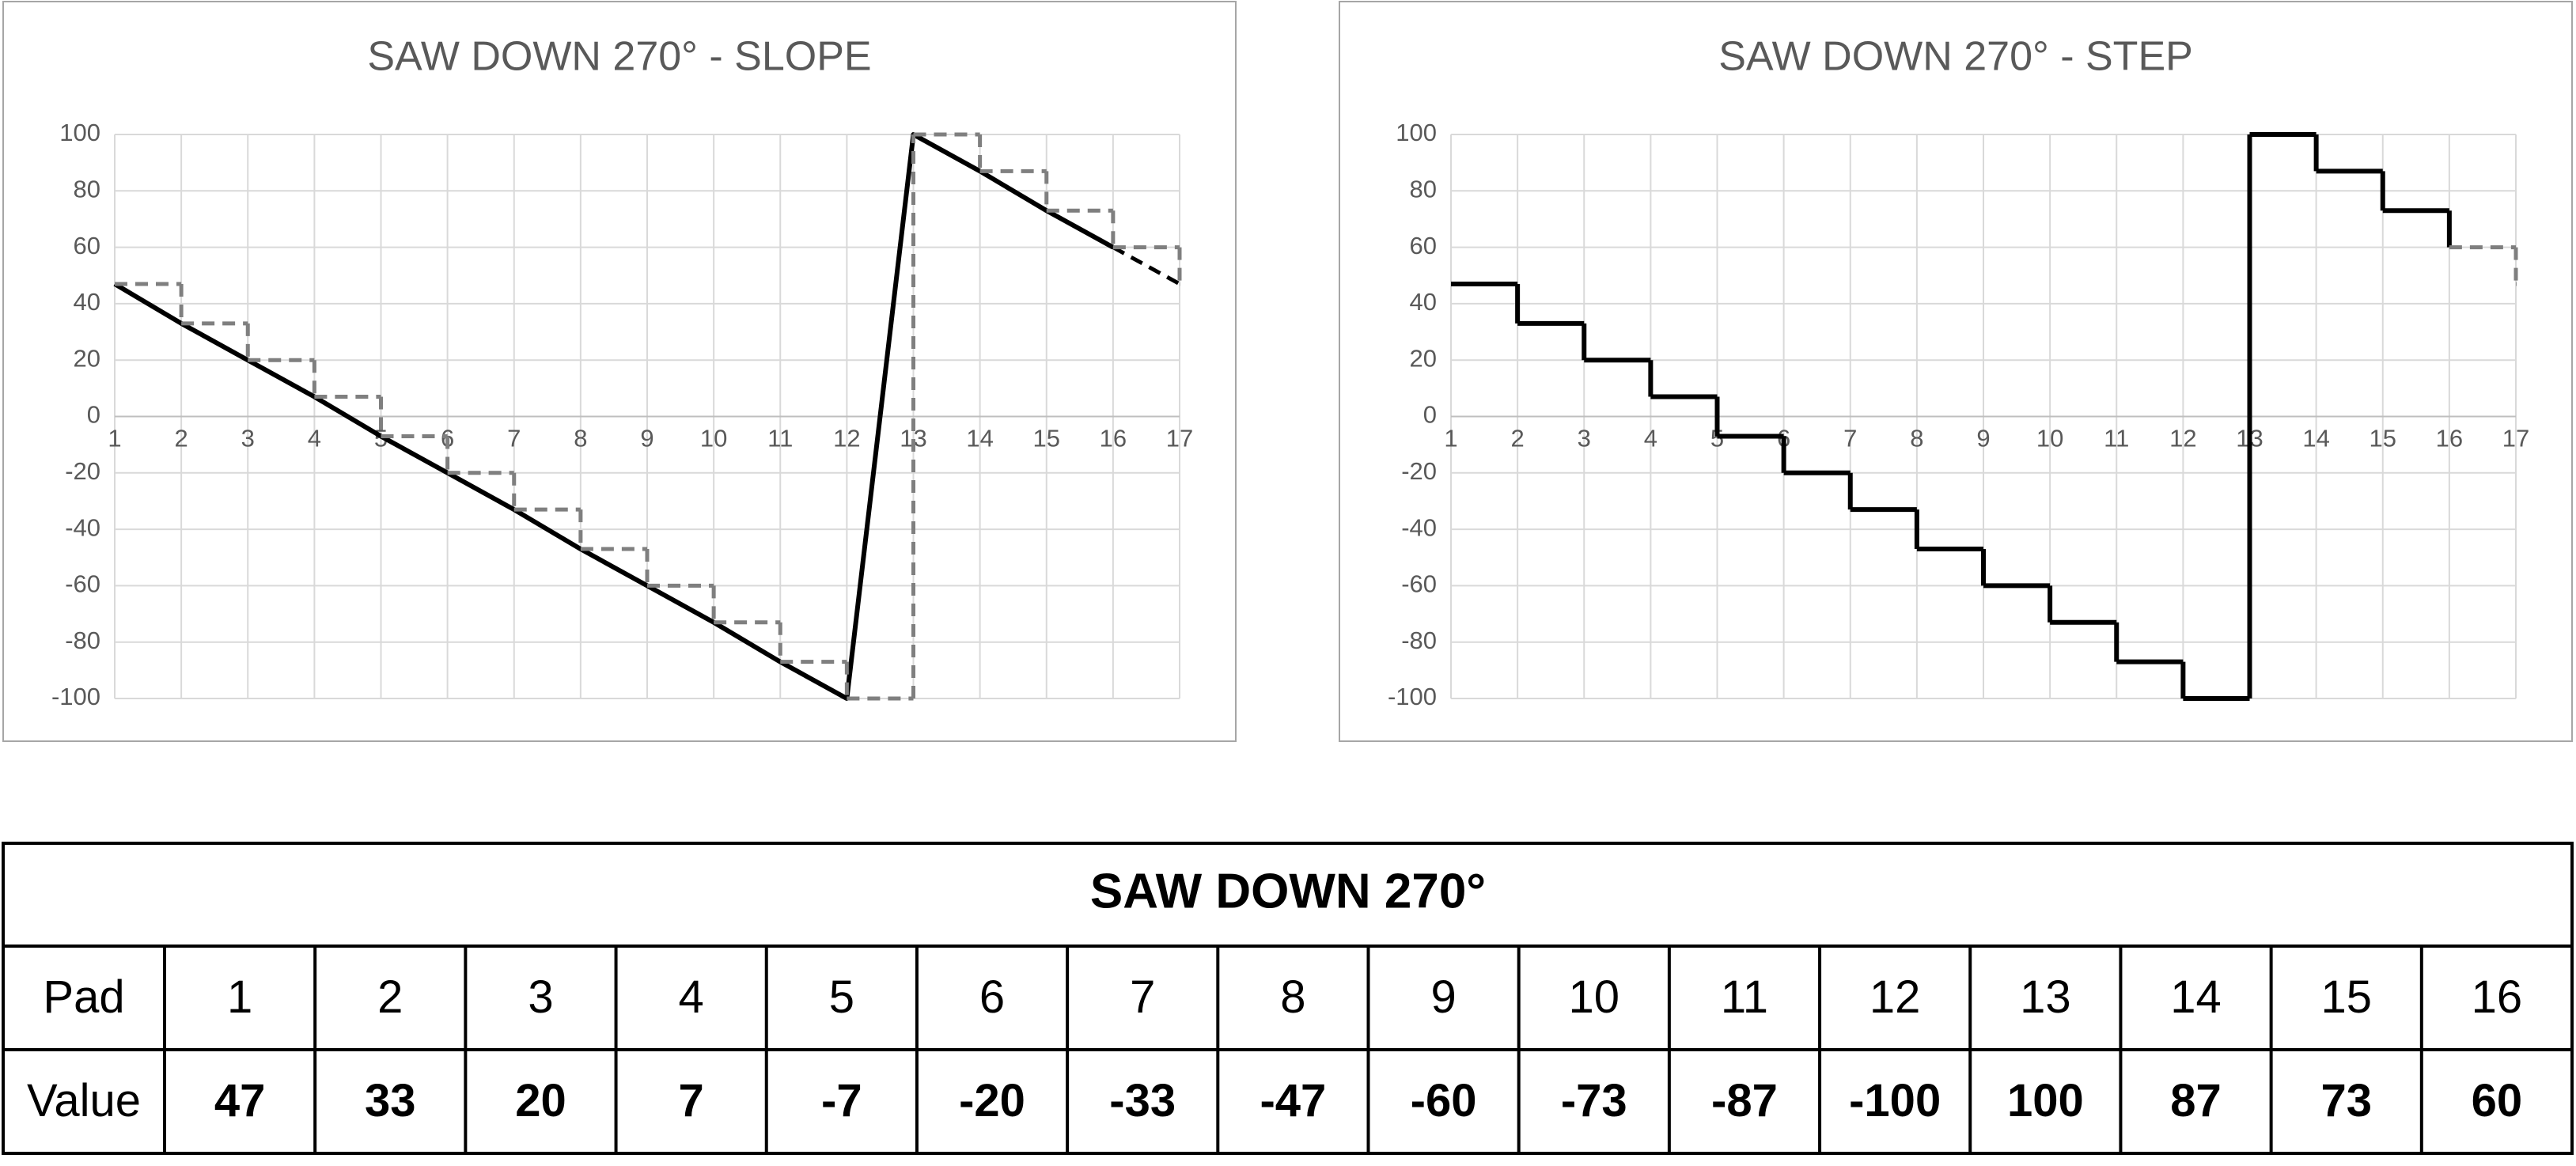 This screenshot has height=1166, width=2576. I want to click on table-title: SAW DOWN 270°, so click(1288, 891).